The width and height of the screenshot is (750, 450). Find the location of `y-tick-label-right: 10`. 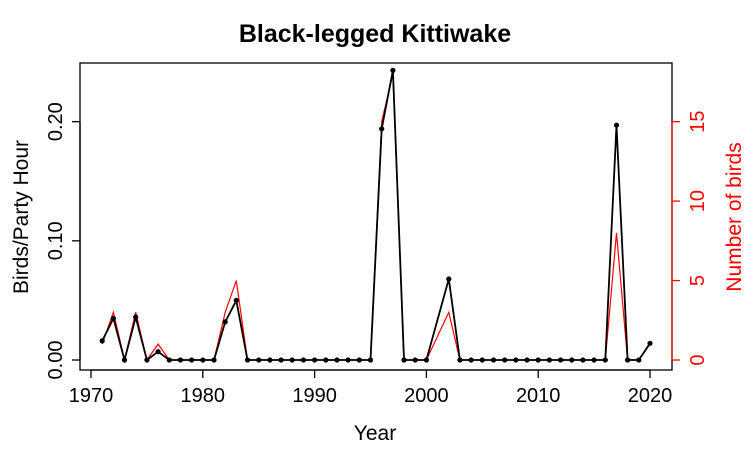

y-tick-label-right: 10 is located at coordinates (698, 201).